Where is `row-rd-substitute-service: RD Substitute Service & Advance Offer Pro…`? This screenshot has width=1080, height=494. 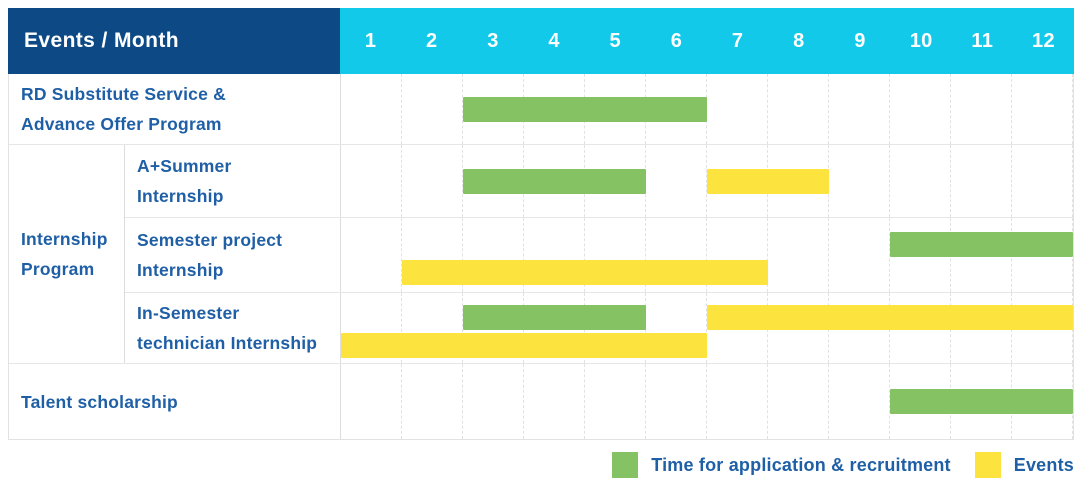
row-rd-substitute-service: RD Substitute Service & Advance Offer Pro… is located at coordinates (541, 109).